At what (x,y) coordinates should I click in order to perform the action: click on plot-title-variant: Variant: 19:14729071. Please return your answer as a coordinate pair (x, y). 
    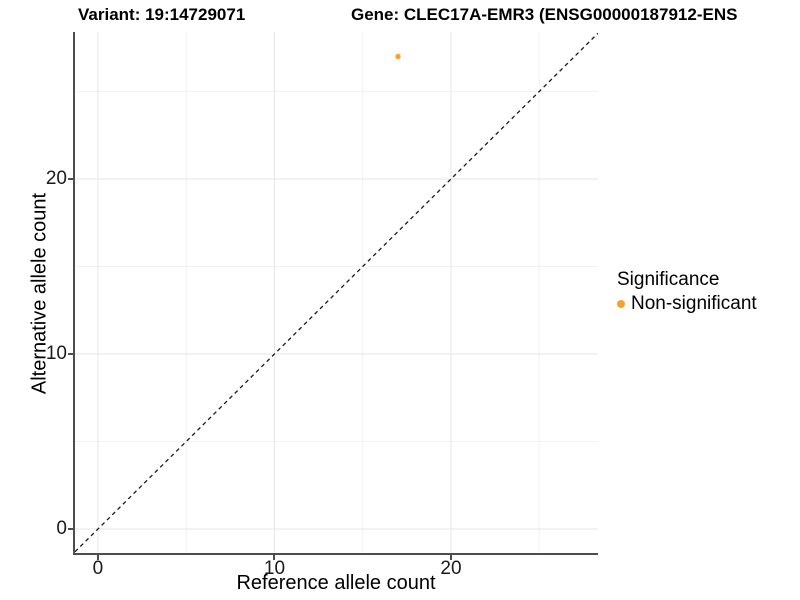
    Looking at the image, I should click on (162, 14).